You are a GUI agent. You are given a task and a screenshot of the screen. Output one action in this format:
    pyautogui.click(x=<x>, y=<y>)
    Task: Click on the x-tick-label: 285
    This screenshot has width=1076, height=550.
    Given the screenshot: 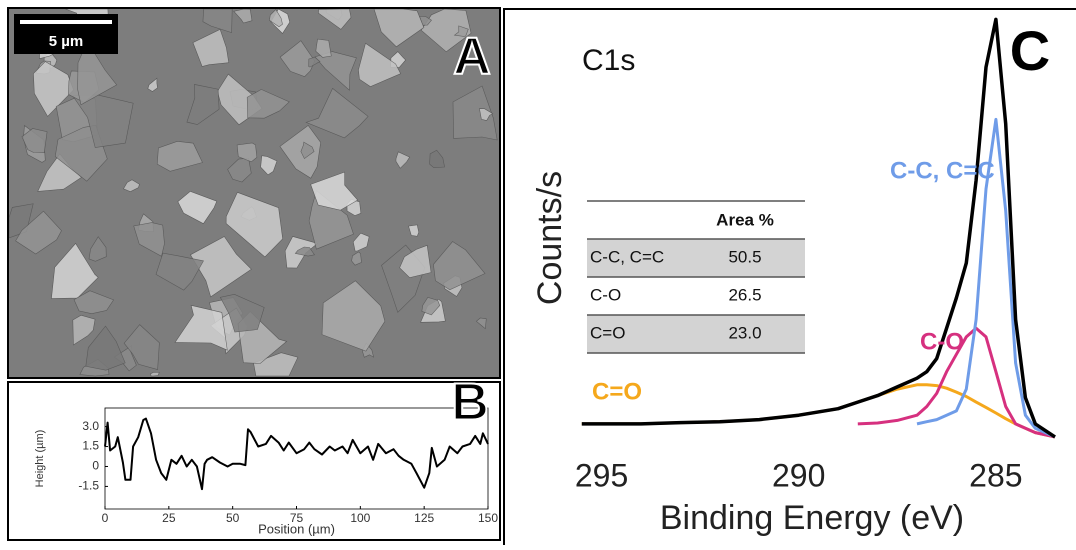 What is the action you would take?
    pyautogui.click(x=995, y=475)
    